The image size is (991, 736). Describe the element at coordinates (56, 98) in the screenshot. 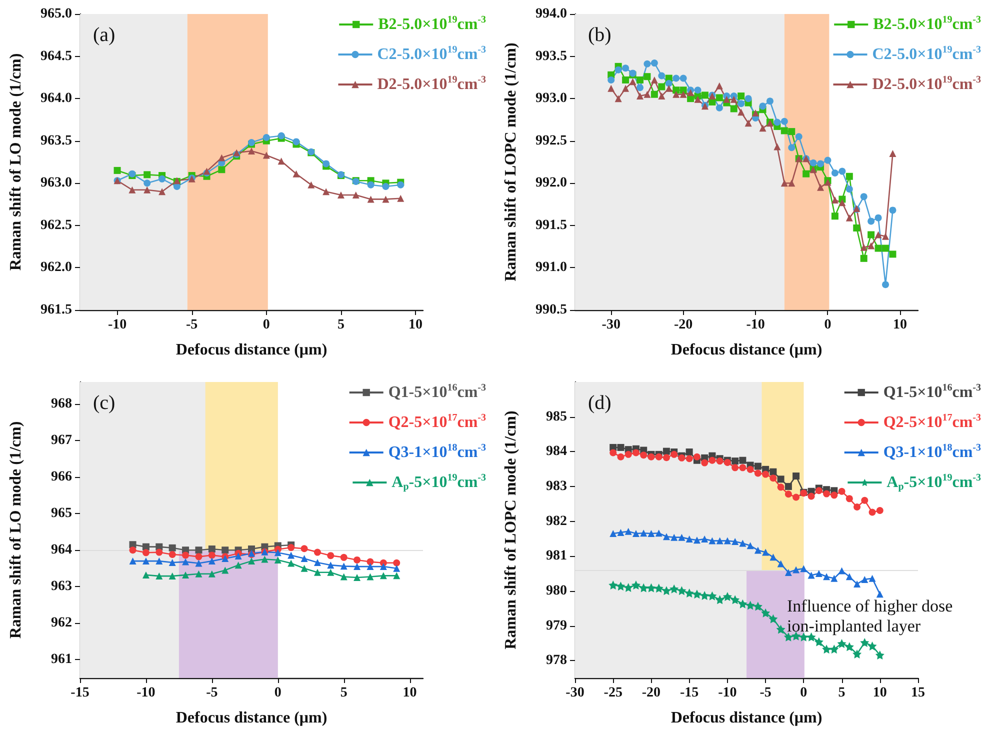

I see `y-tick-label: 964.0` at that location.